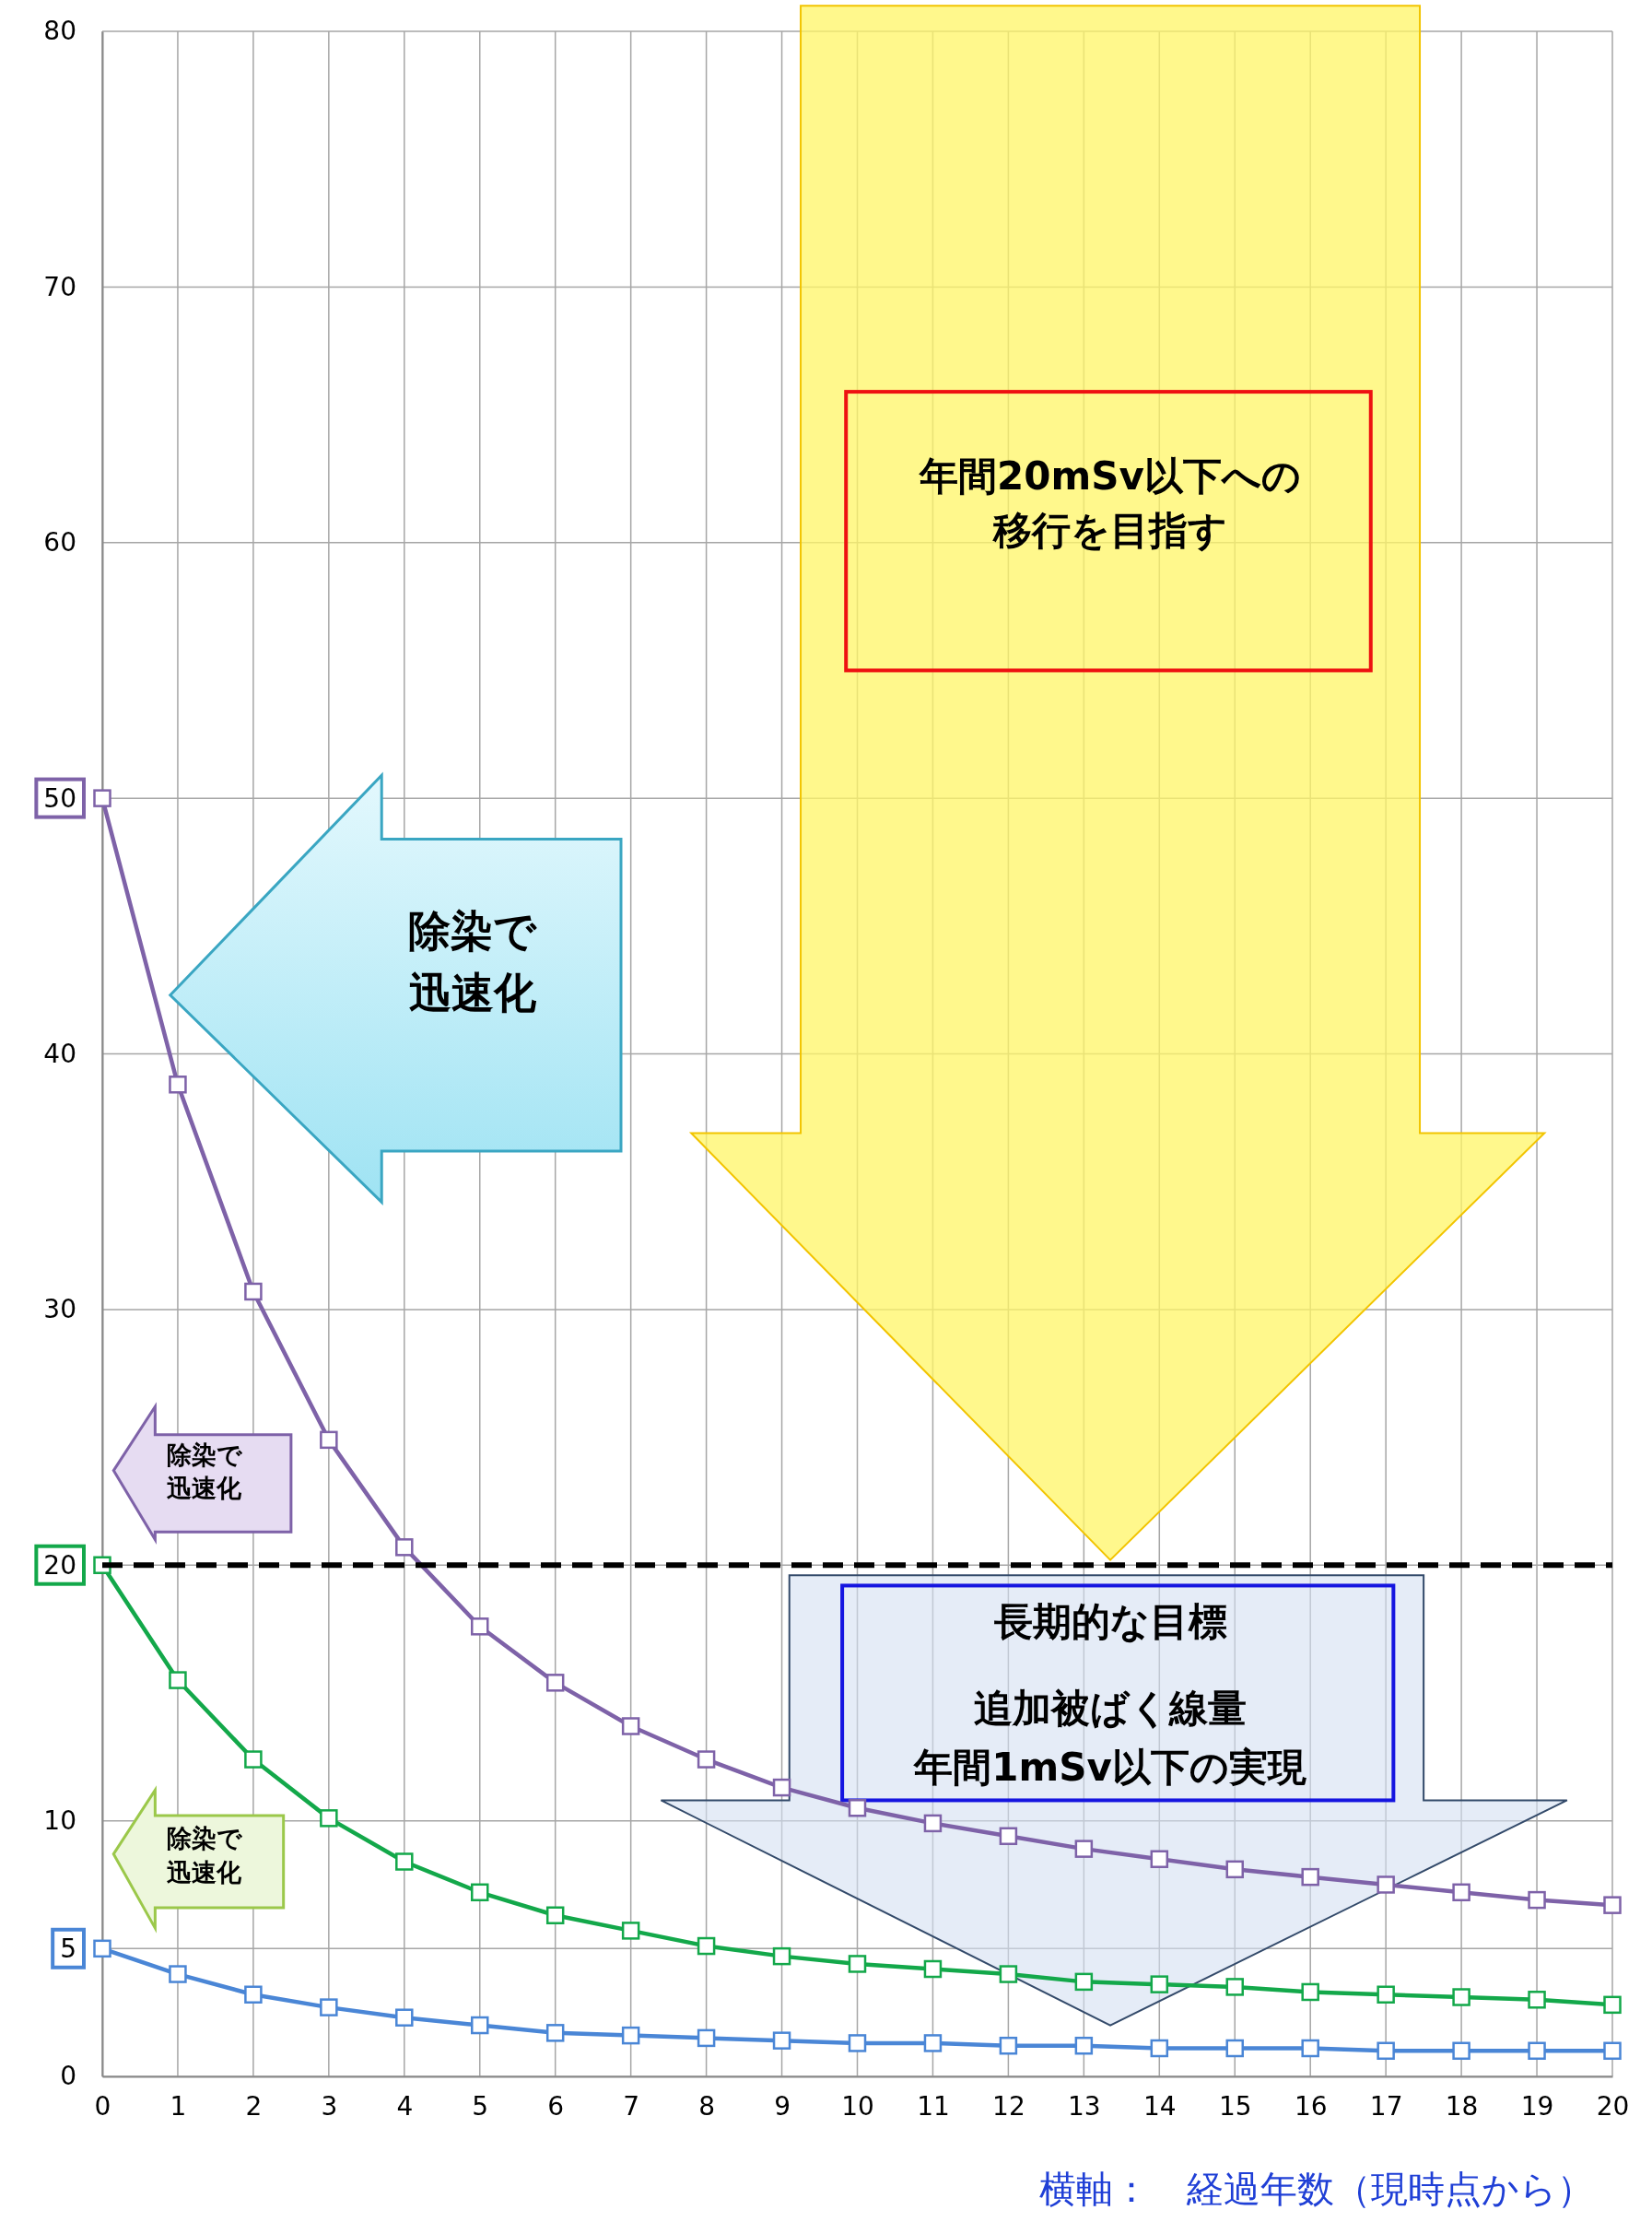  What do you see at coordinates (934, 2106) in the screenshot?
I see `x-tick-label: 11` at bounding box center [934, 2106].